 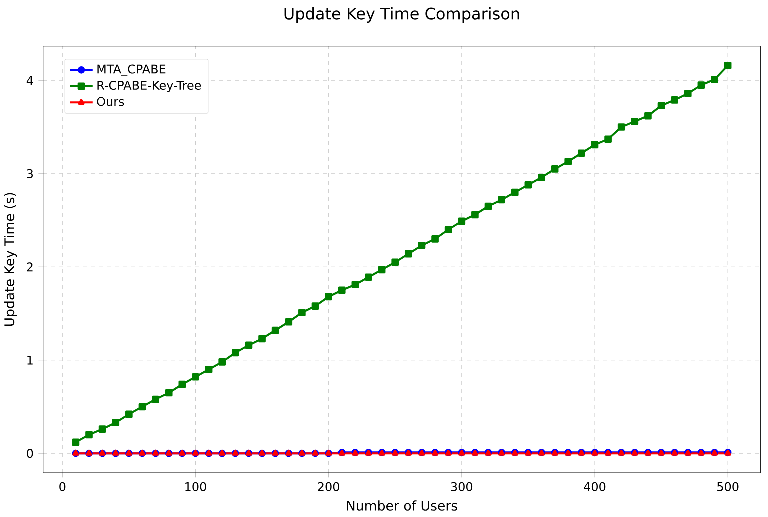 I want to click on x-tick-label: 100, so click(x=196, y=487).